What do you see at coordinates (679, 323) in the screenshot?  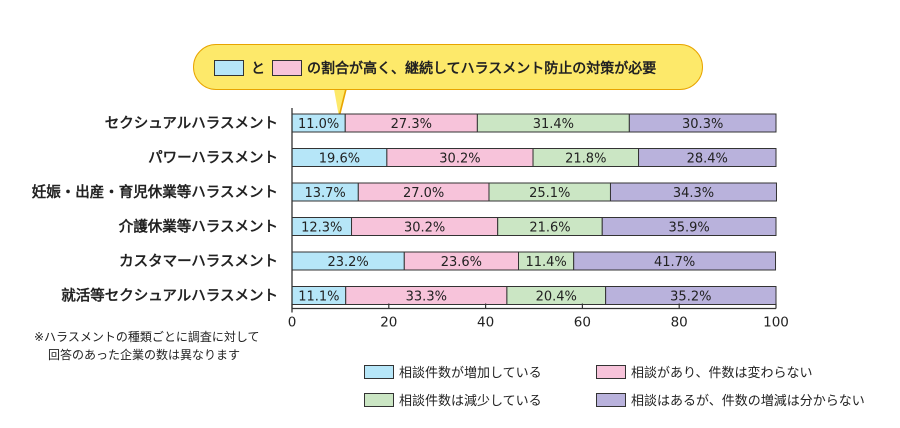 I see `x-tick-label: 80` at bounding box center [679, 323].